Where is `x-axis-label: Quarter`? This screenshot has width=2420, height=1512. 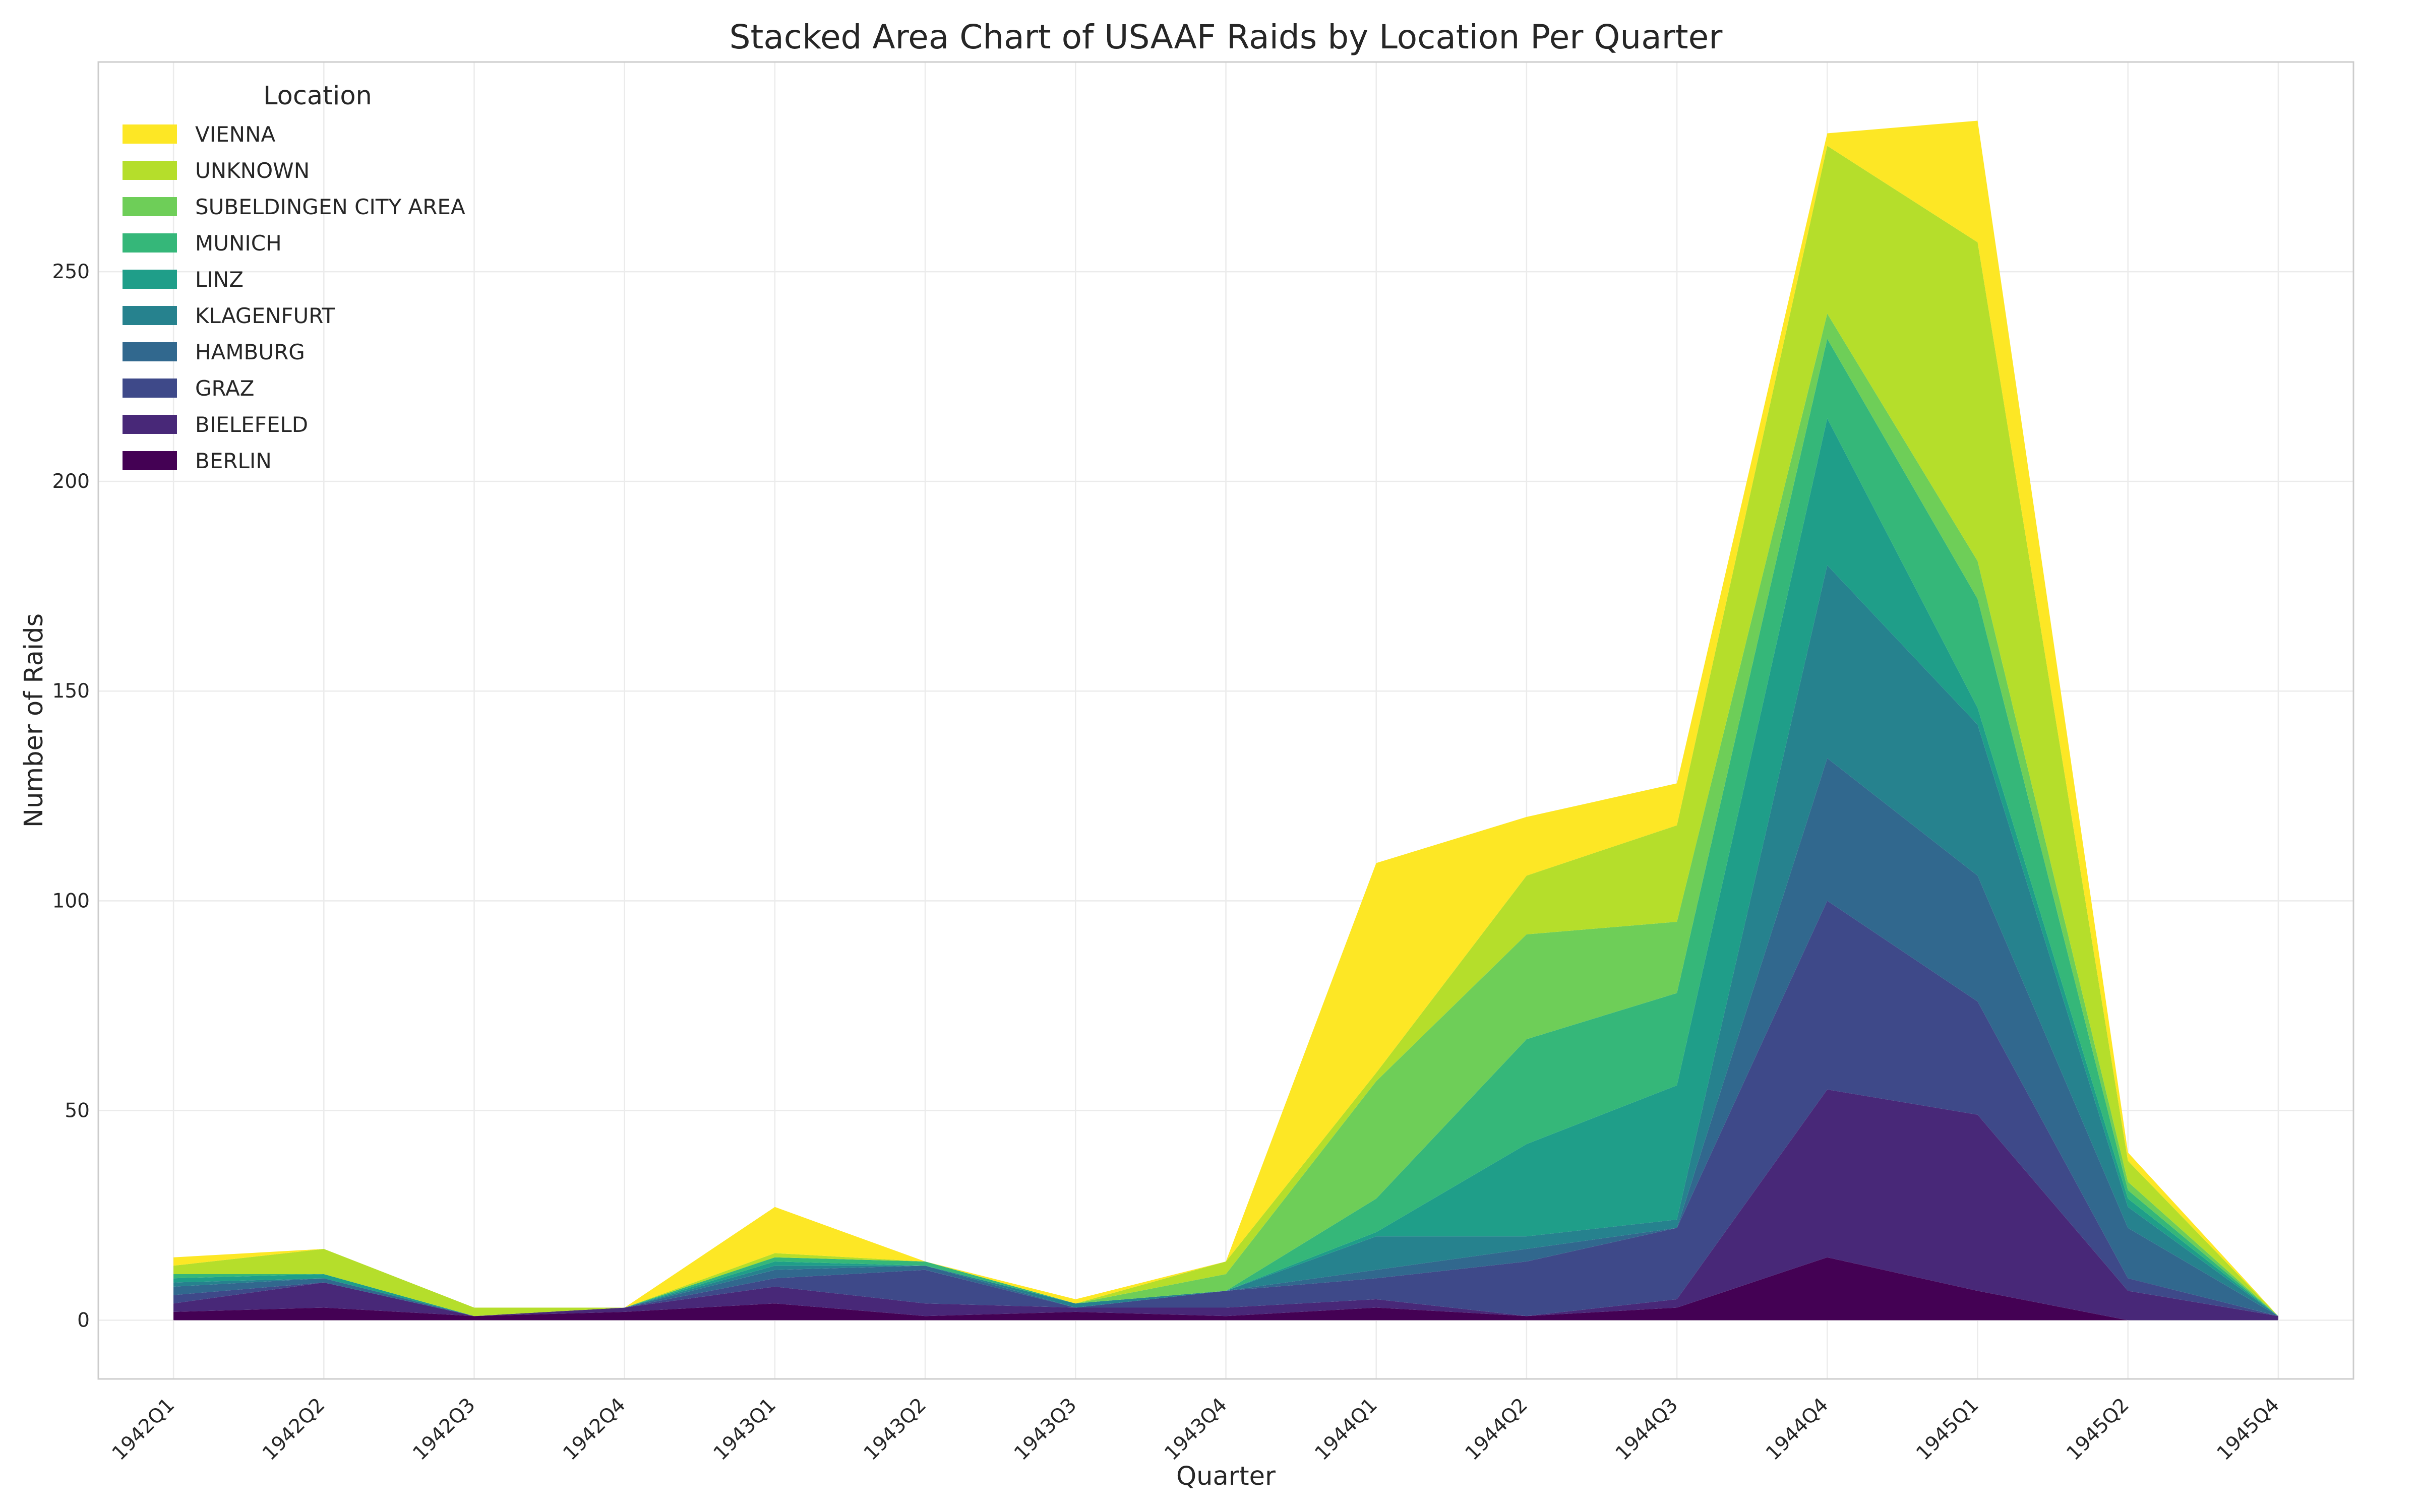 x-axis-label: Quarter is located at coordinates (1226, 1476).